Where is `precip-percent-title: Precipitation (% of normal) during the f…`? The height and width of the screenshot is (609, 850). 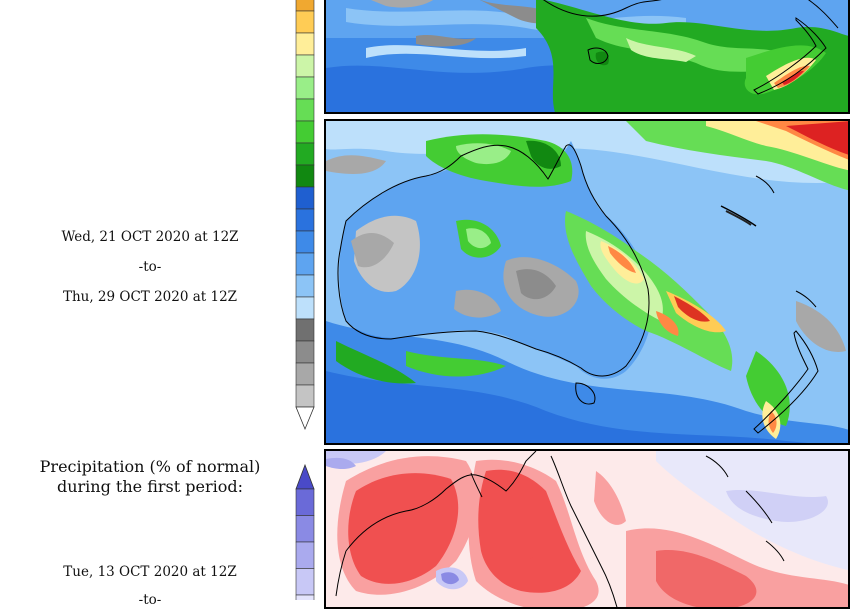
precip-percent-title: Precipitation (% of normal) during the f… is located at coordinates (150, 477).